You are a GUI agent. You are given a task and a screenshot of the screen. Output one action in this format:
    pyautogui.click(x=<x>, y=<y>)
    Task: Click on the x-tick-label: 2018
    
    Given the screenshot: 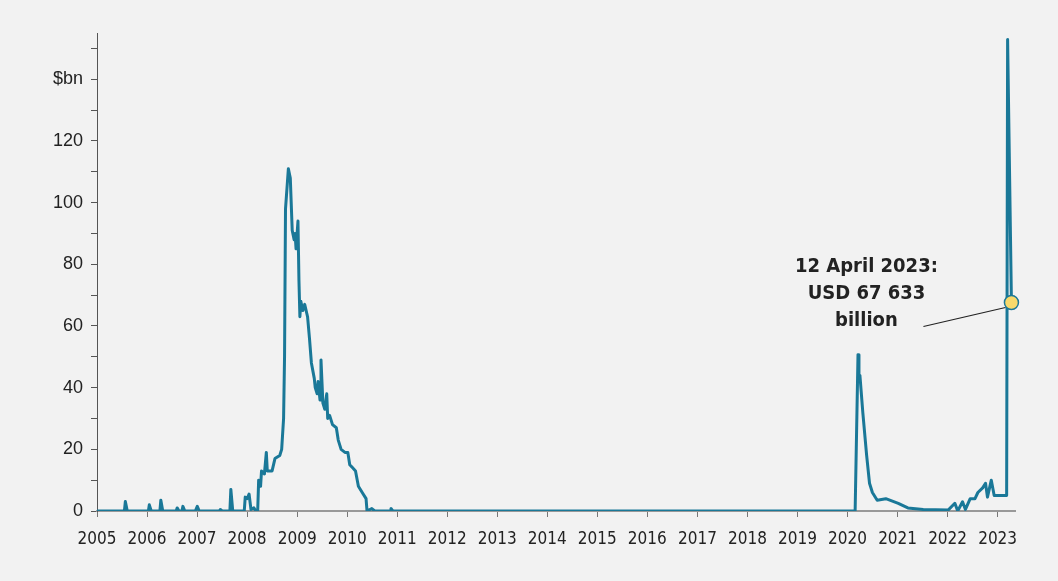 What is the action you would take?
    pyautogui.click(x=747, y=537)
    